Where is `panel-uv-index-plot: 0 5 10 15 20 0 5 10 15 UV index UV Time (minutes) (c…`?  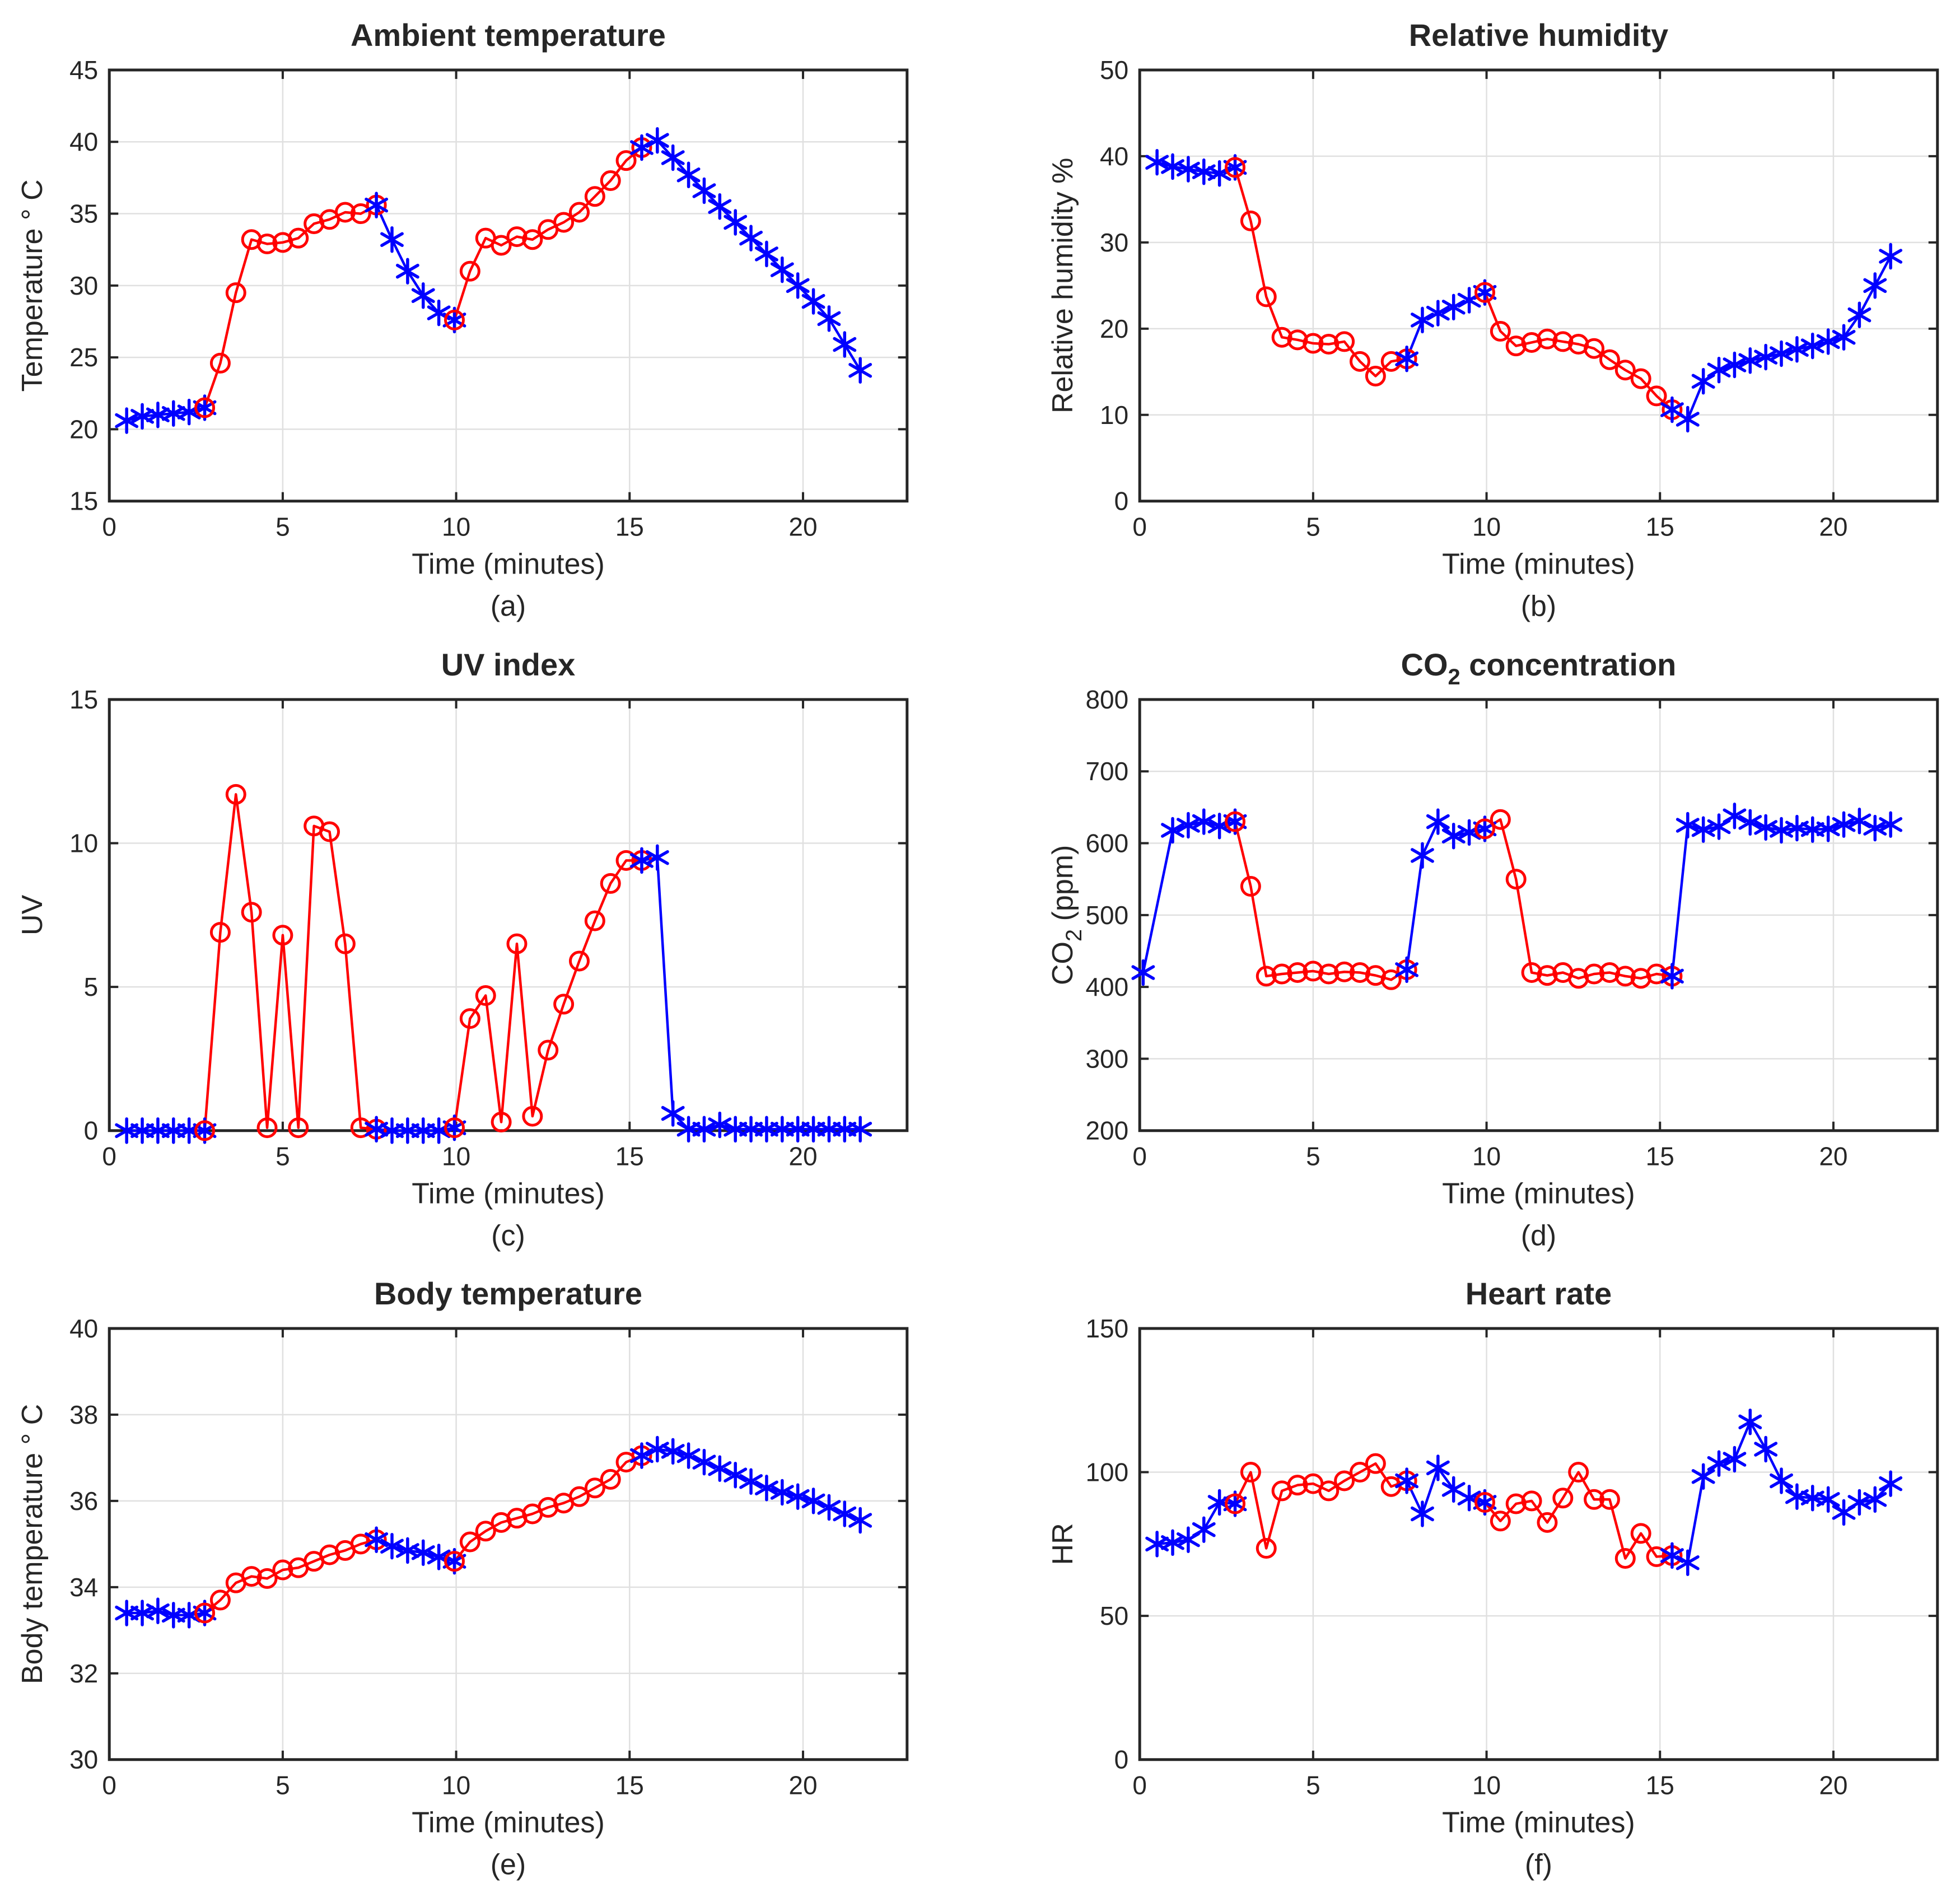
panel-uv-index-plot: 0 5 10 15 20 0 5 10 15 UV index UV Time (minutes) (c… is located at coordinates (463, 949).